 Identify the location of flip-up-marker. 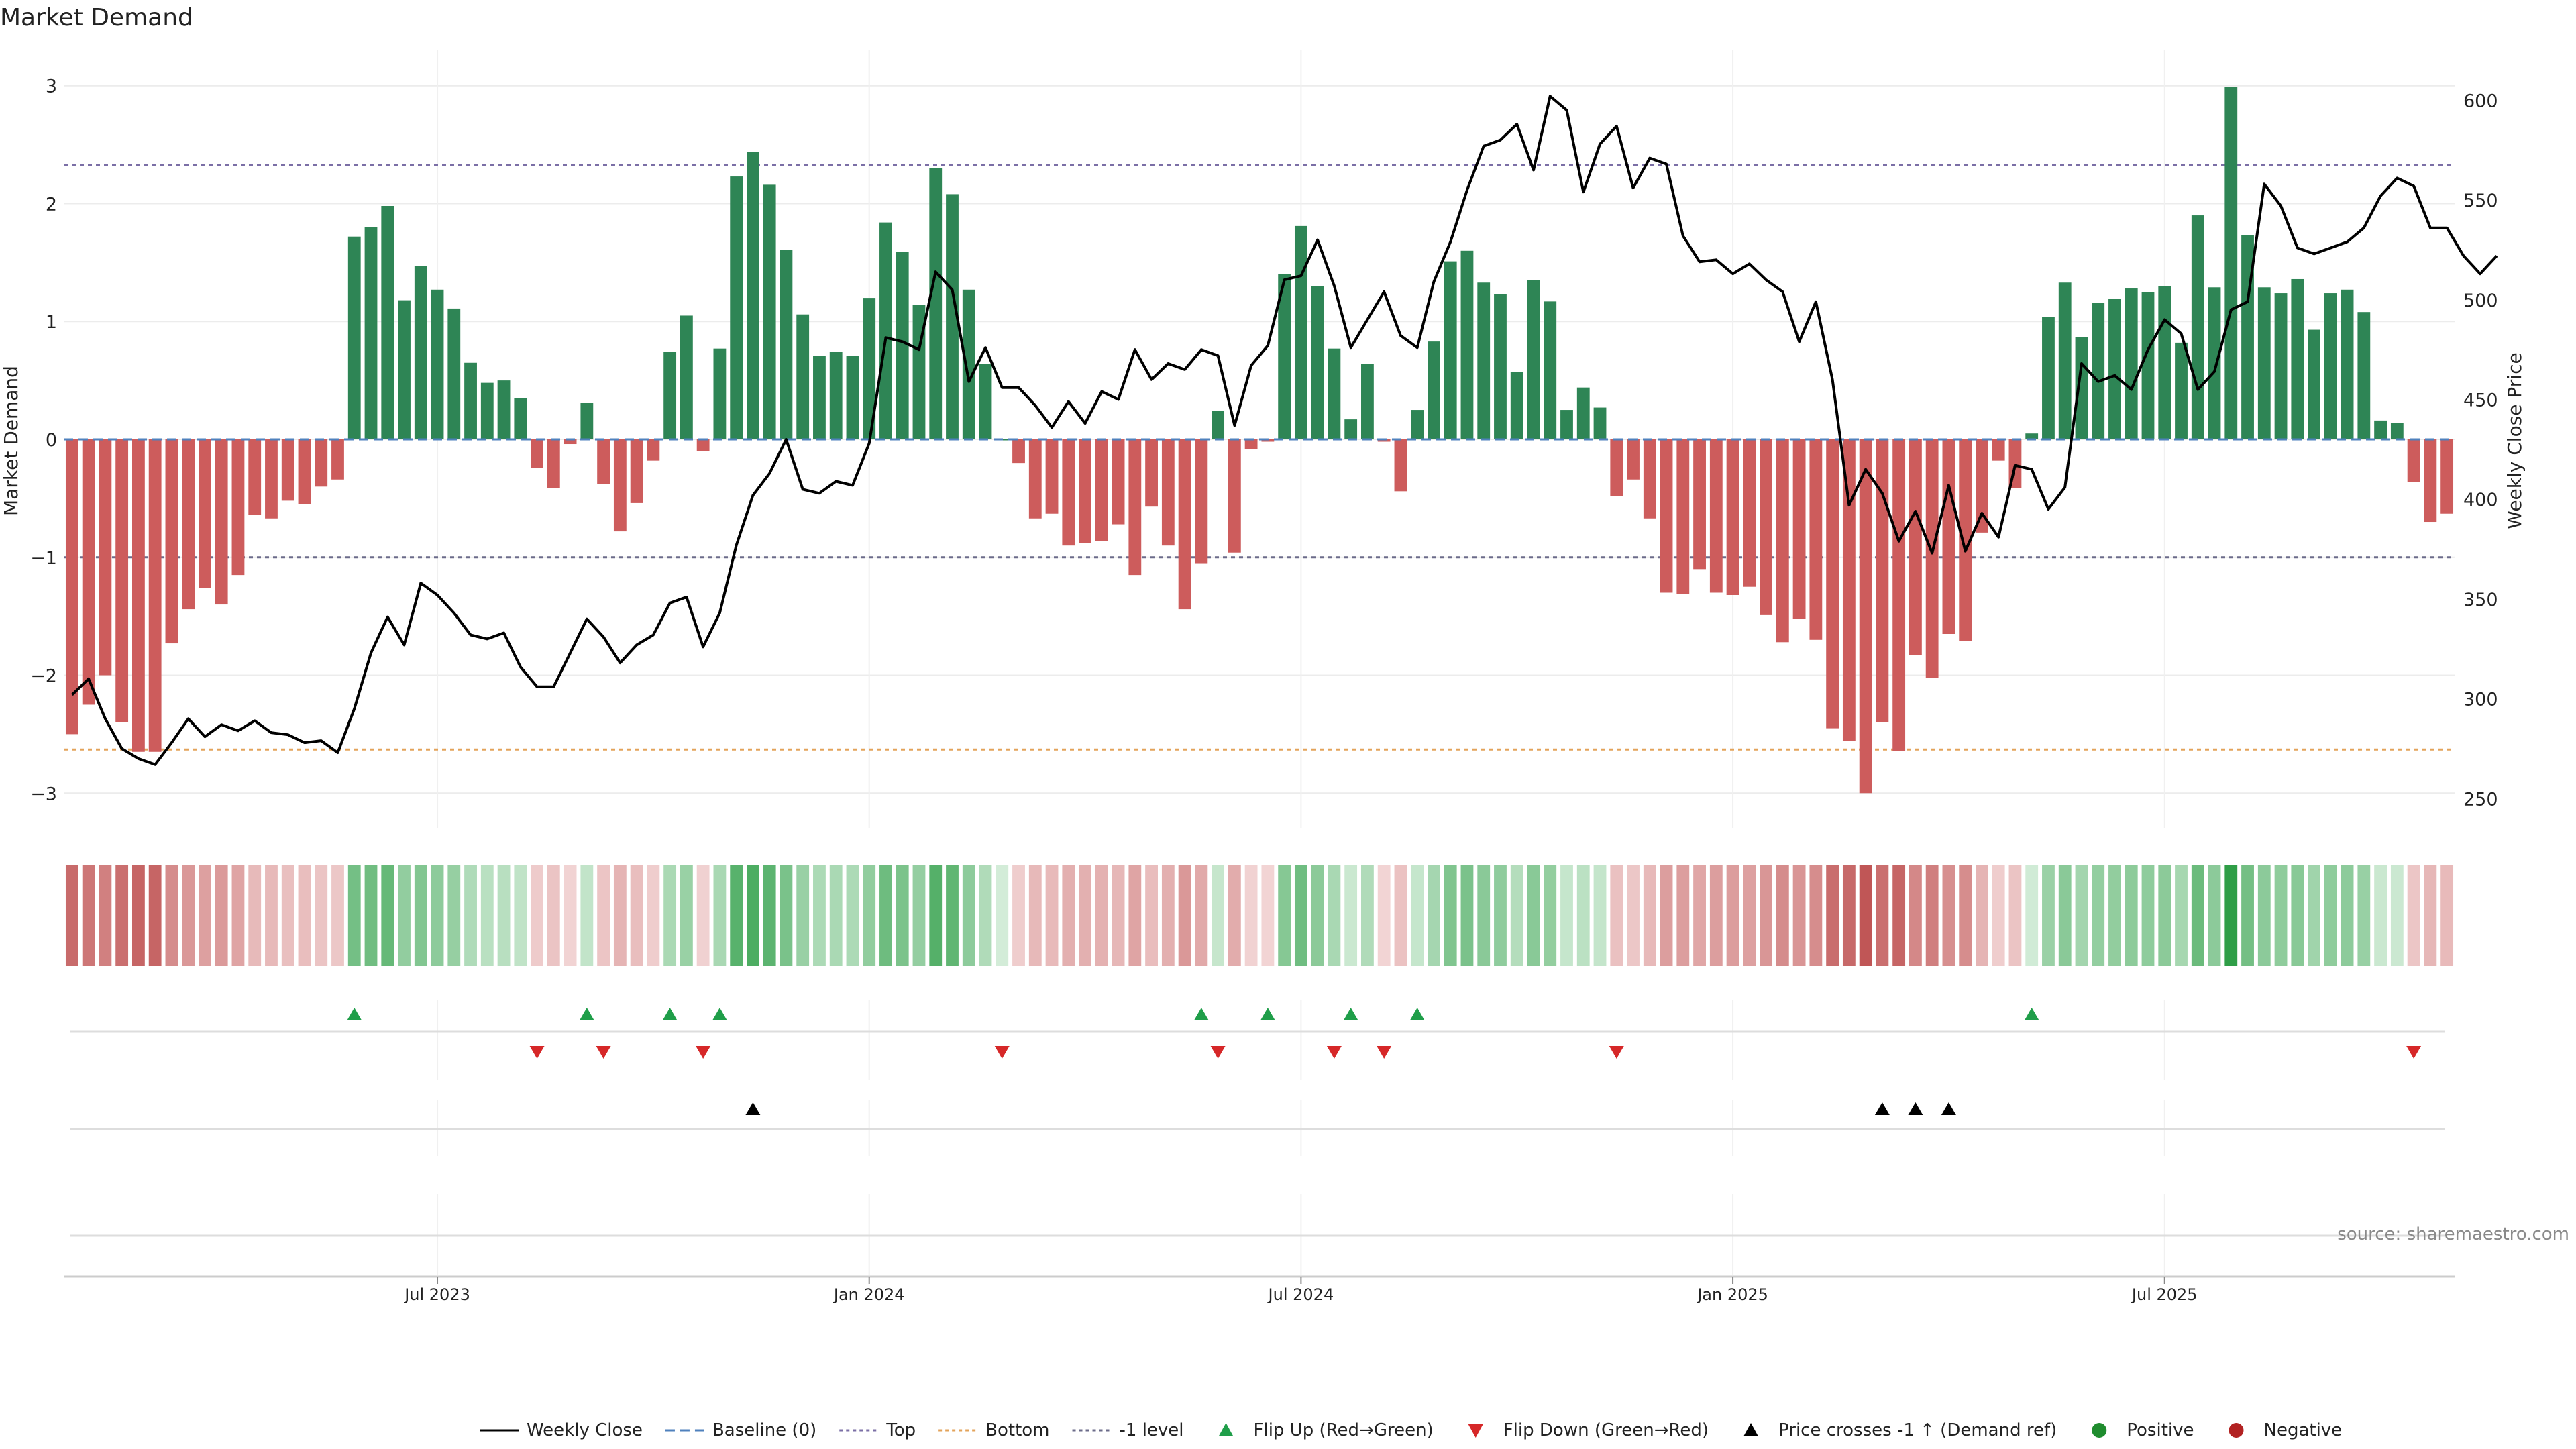
(586, 1014).